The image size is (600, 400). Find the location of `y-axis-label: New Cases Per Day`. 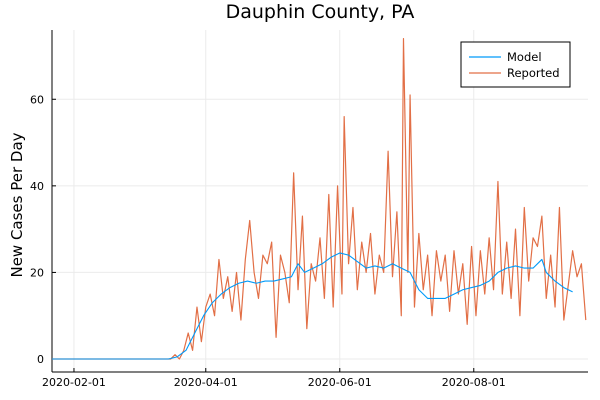

y-axis-label: New Cases Per Day is located at coordinates (17, 204).